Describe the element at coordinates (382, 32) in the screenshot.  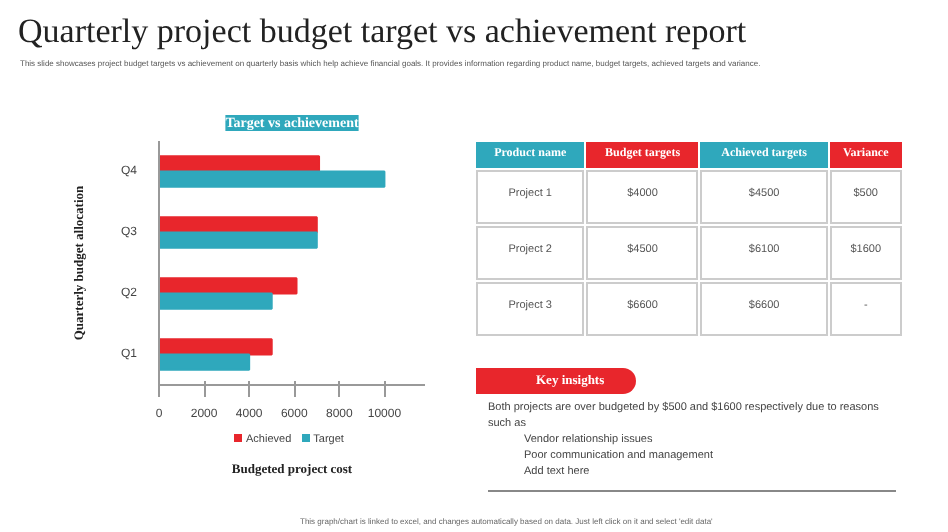
I see `text: Quarterly project budget target vs achievement report` at that location.